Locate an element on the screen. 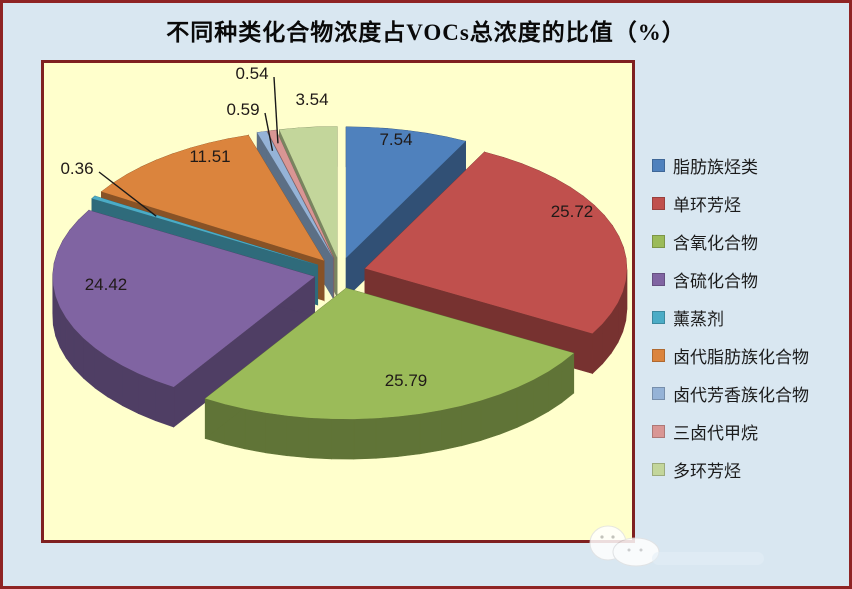 This screenshot has width=852, height=589. slice-value-label: 11.51 is located at coordinates (209, 156).